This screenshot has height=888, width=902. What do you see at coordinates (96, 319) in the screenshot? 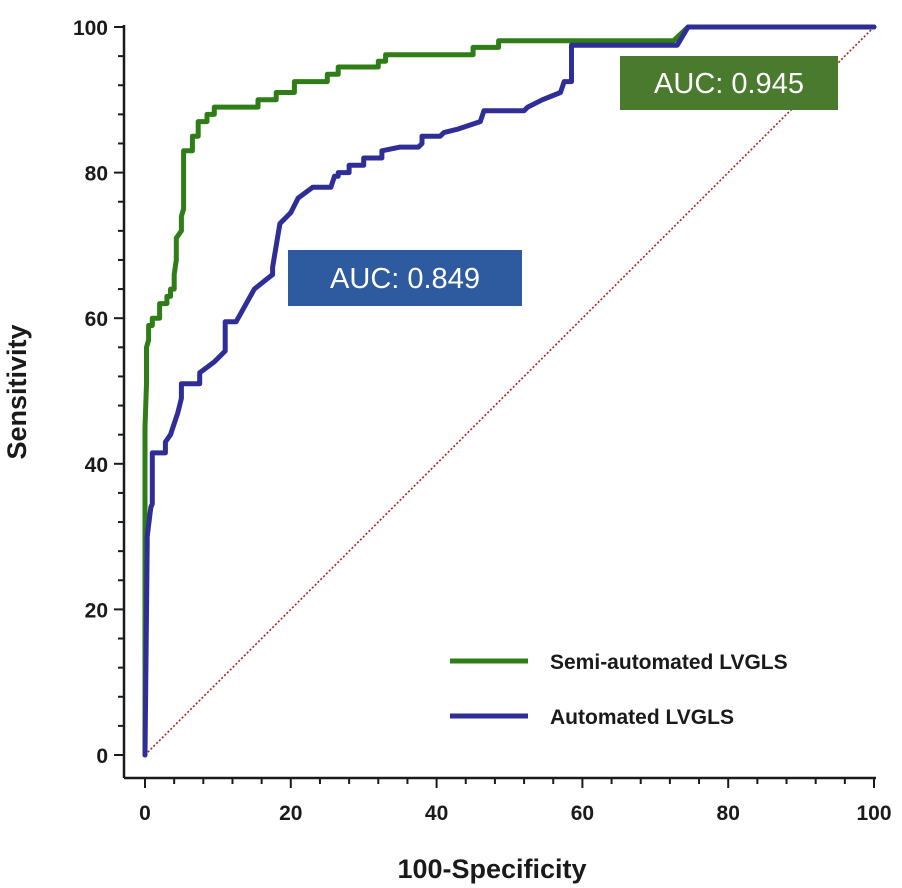
I see `y-tick-label: 60` at bounding box center [96, 319].